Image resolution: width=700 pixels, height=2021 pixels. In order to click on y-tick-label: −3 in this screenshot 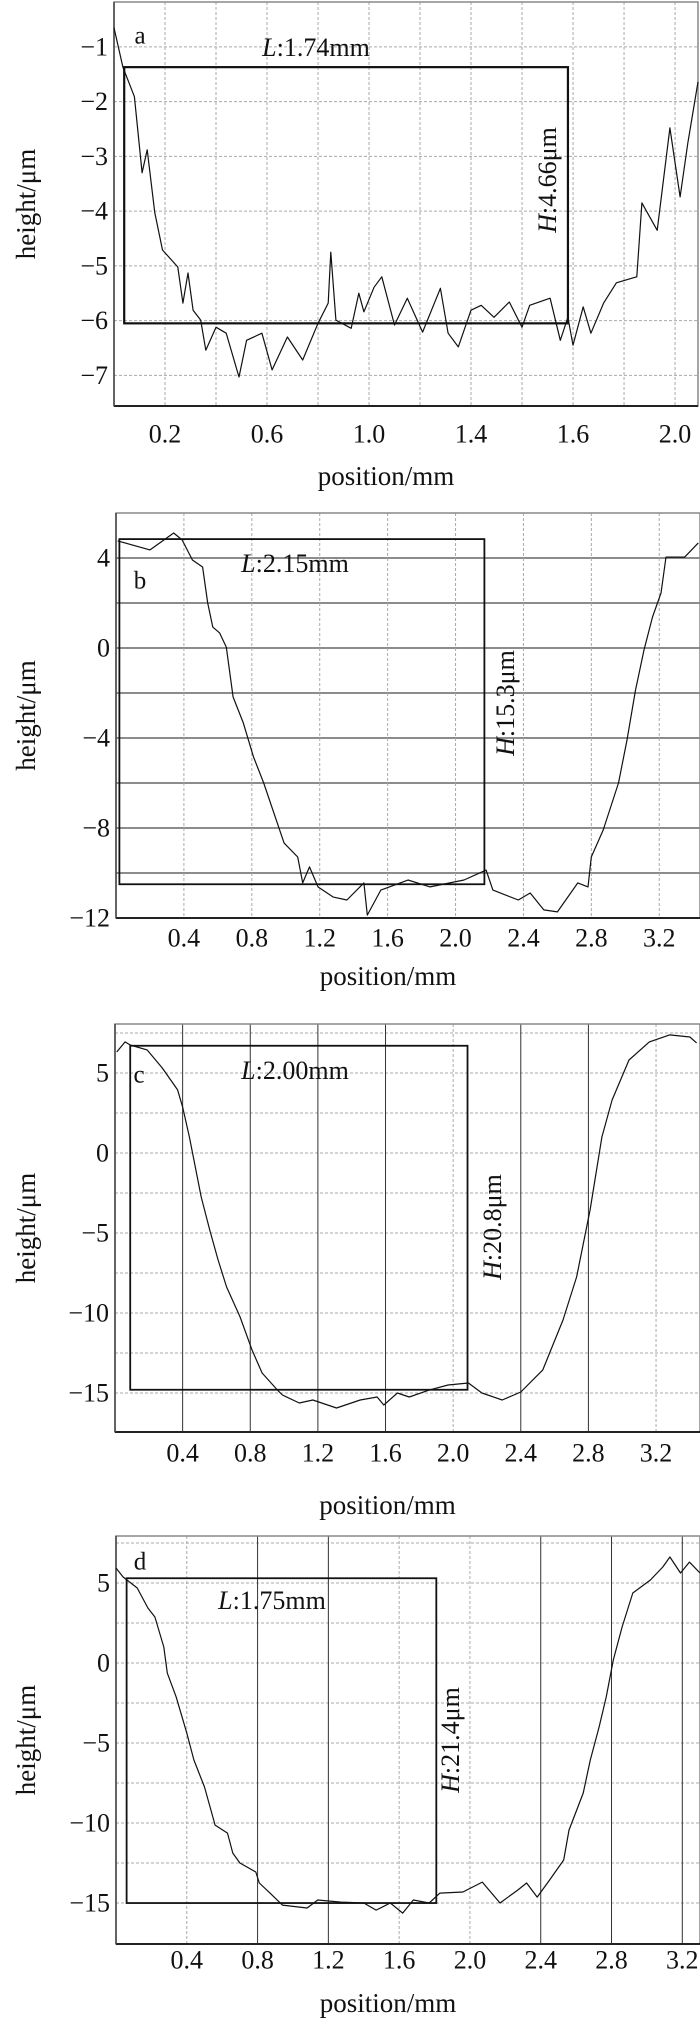, I will do `click(94, 156)`.